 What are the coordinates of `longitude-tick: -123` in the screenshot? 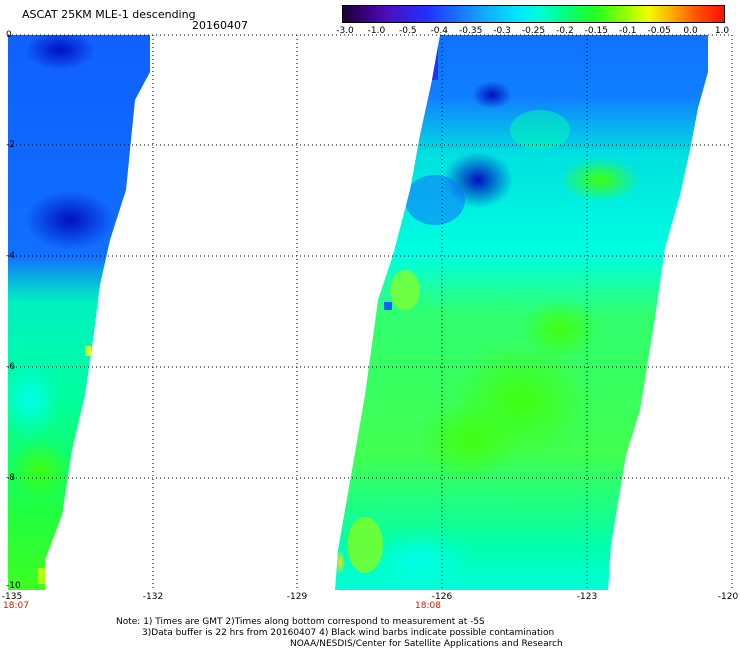 It's located at (587, 597).